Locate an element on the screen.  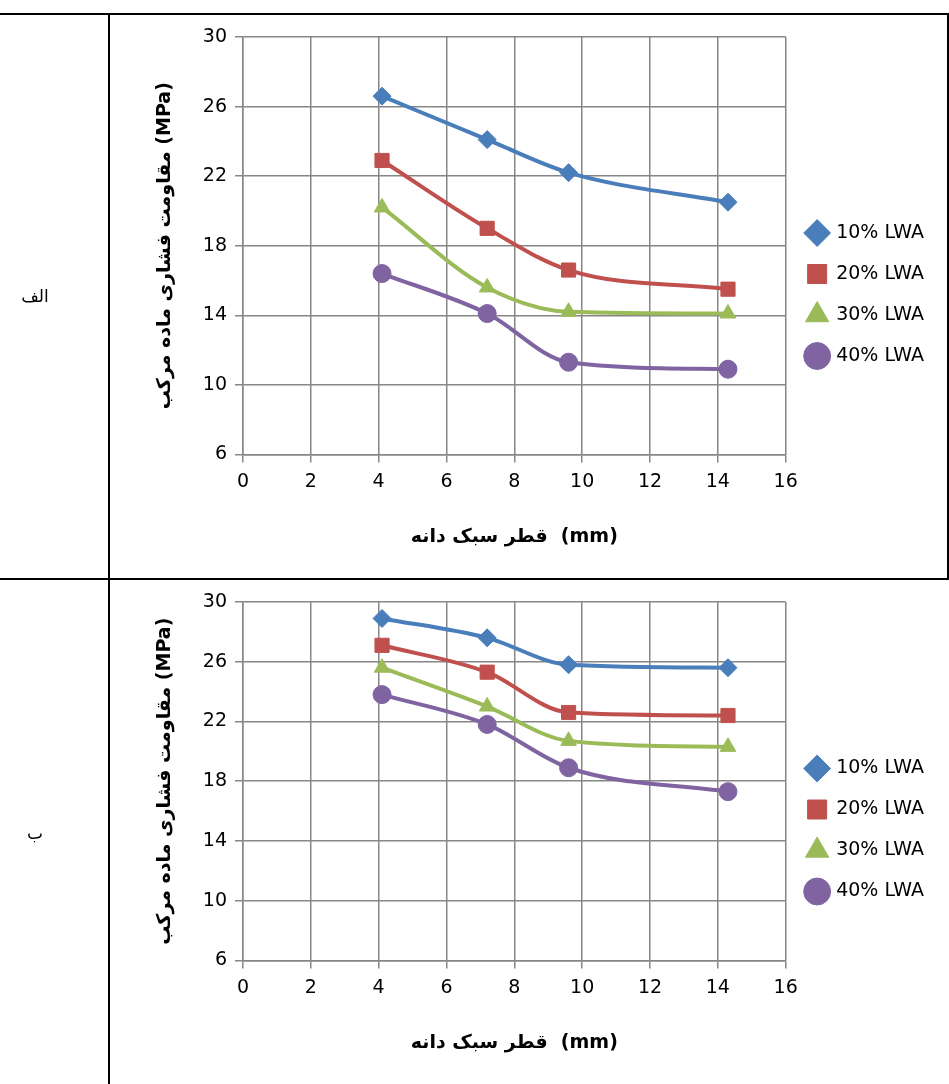
text: ب is located at coordinates (35, 832).